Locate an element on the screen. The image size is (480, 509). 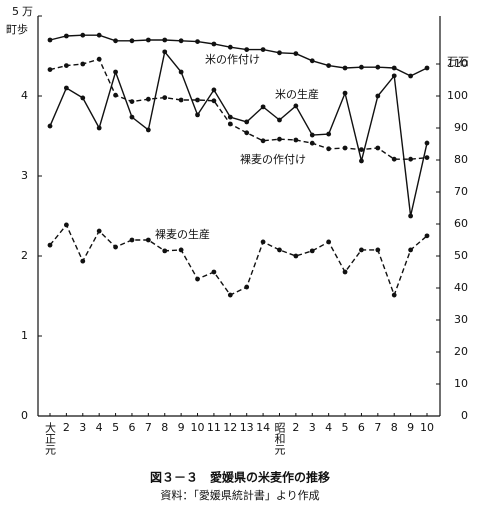
y-tick-label: 1 is located at coordinates (24, 335).